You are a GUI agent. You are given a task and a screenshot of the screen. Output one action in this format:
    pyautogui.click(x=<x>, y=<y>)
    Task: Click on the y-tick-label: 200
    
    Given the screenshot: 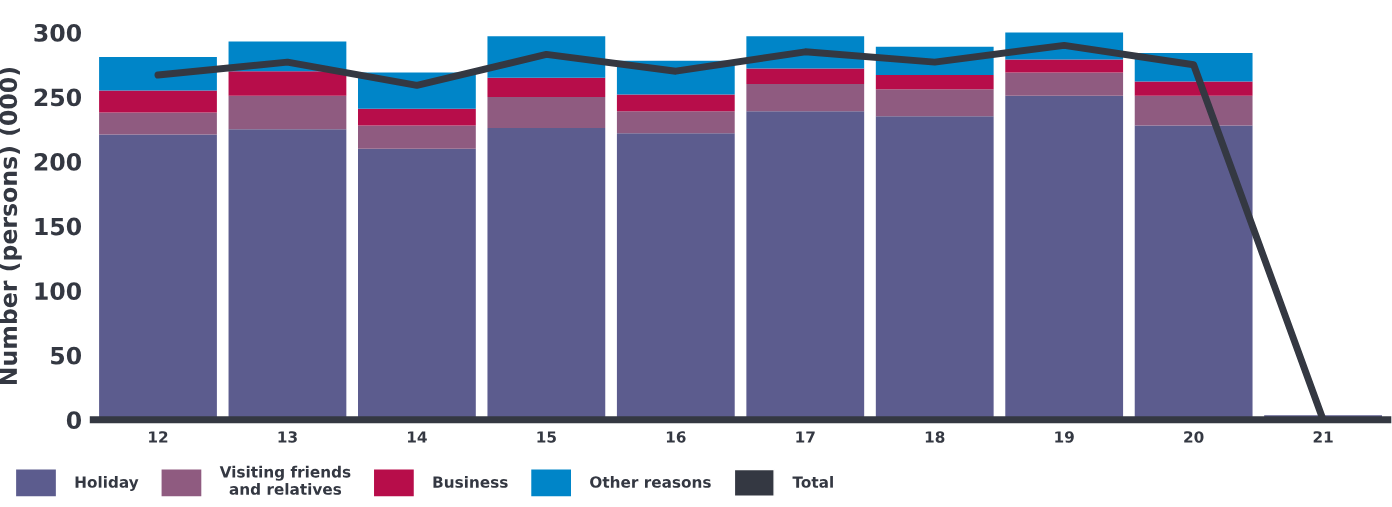 What is the action you would take?
    pyautogui.click(x=58, y=162)
    